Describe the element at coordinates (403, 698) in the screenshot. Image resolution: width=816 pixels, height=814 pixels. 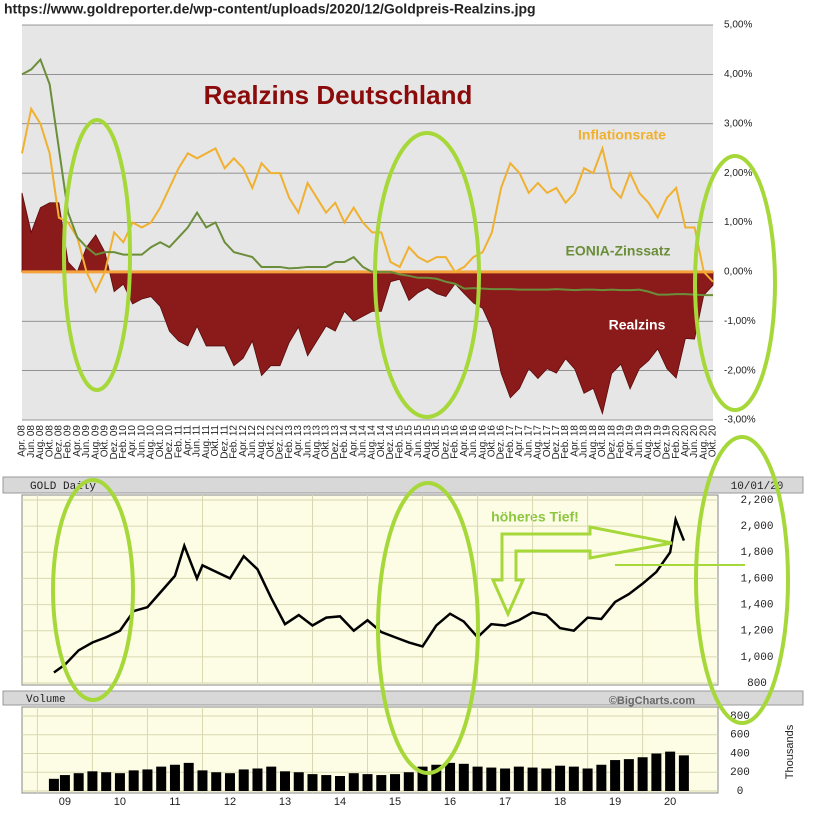
I see `volume-header` at that location.